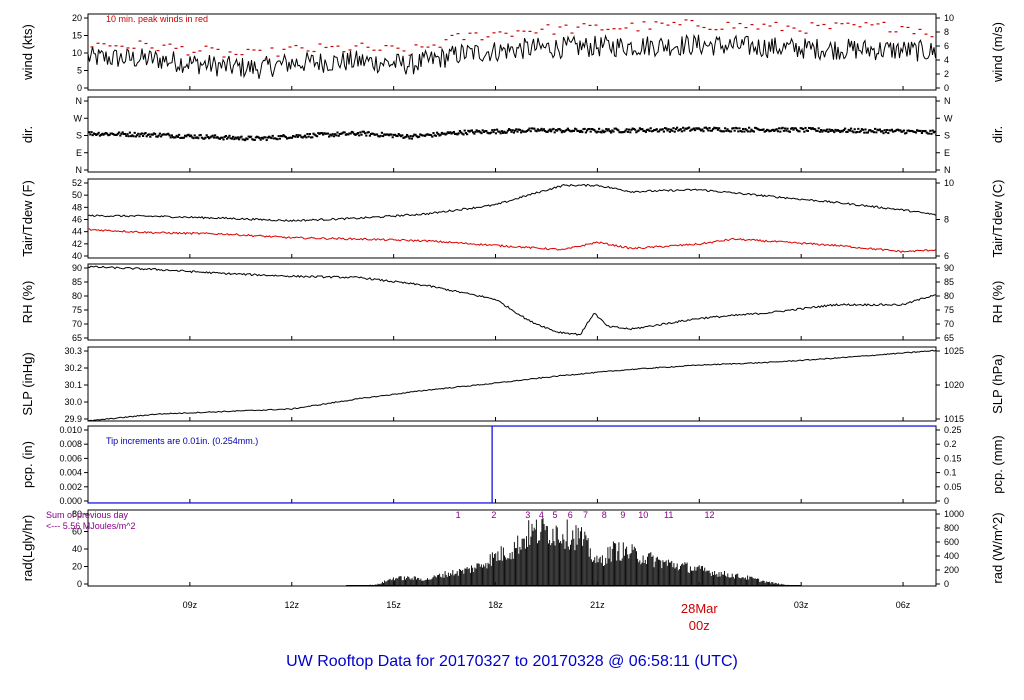 The width and height of the screenshot is (1024, 700). I want to click on right-tick-label: 0, so click(946, 88).